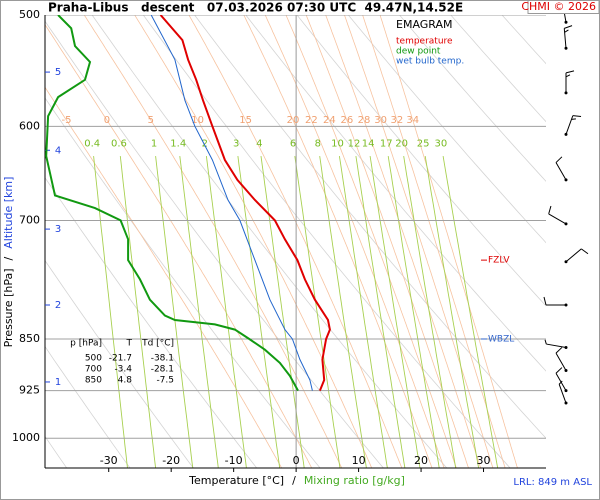 This screenshot has width=600, height=500. Describe the element at coordinates (171, 460) in the screenshot. I see `x-tick-label: -20` at that location.